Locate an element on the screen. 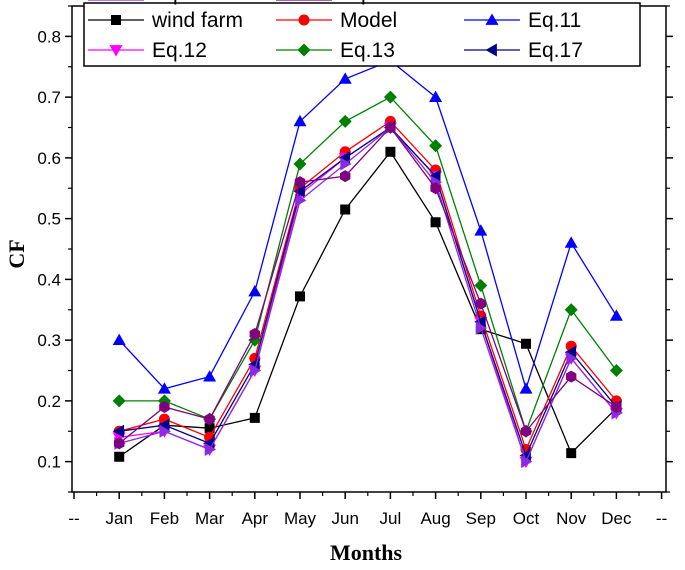 This screenshot has width=685, height=570. x-tick-label: Oct is located at coordinates (526, 518).